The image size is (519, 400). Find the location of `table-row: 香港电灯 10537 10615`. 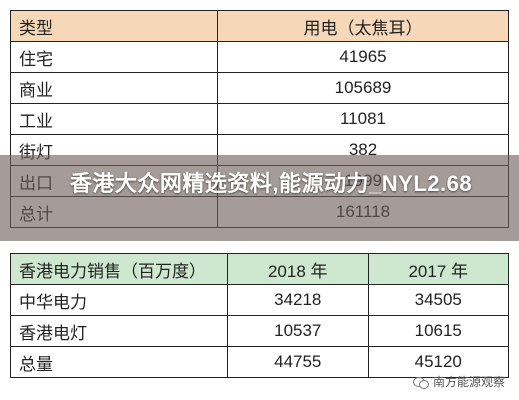

table-row: 香港电灯 10537 10615 is located at coordinates (259, 331).